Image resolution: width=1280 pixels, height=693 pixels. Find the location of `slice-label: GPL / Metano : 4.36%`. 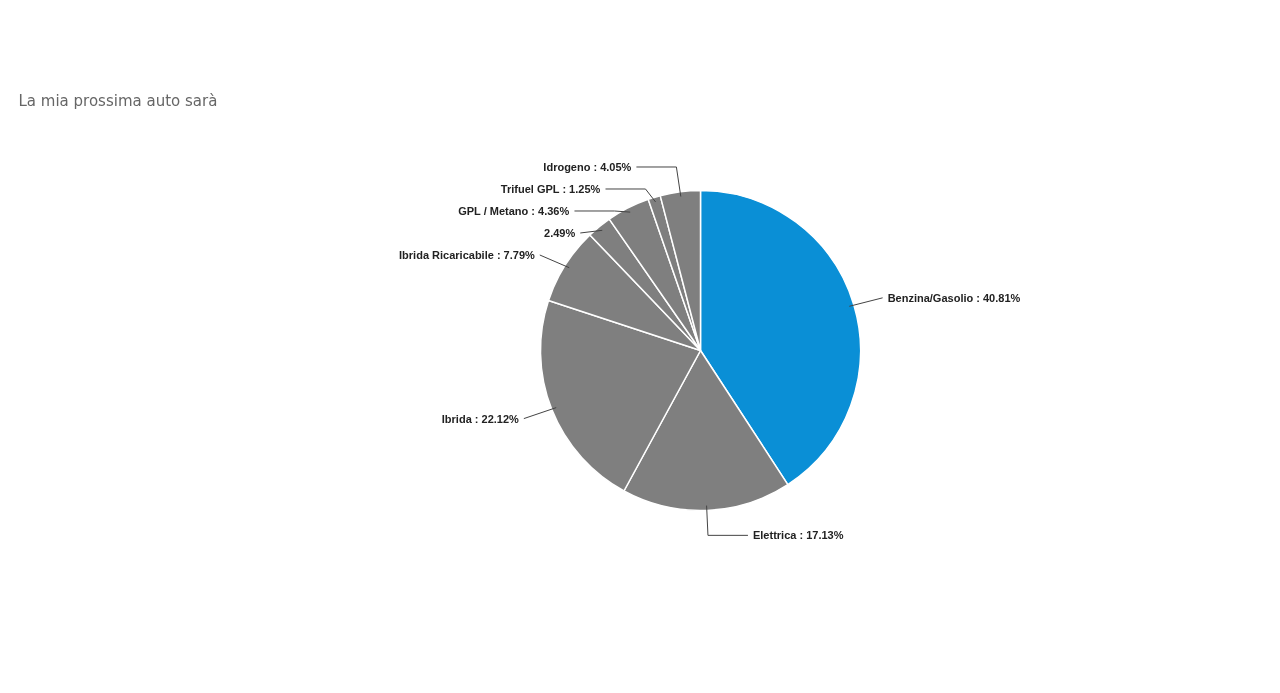

slice-label: GPL / Metano : 4.36% is located at coordinates (514, 211).